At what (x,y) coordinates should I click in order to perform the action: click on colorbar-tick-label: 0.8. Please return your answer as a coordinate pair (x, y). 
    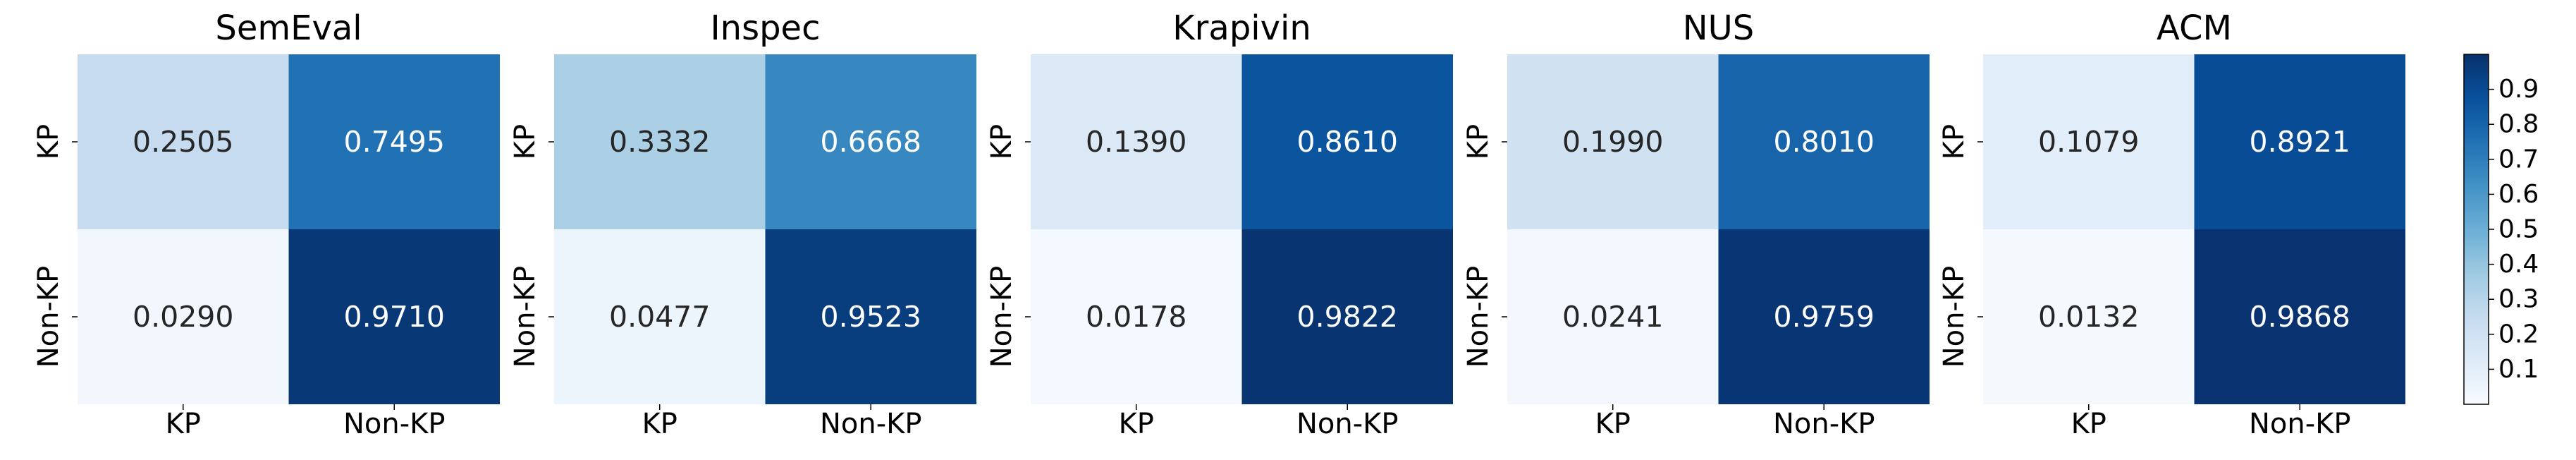
    Looking at the image, I should click on (2518, 125).